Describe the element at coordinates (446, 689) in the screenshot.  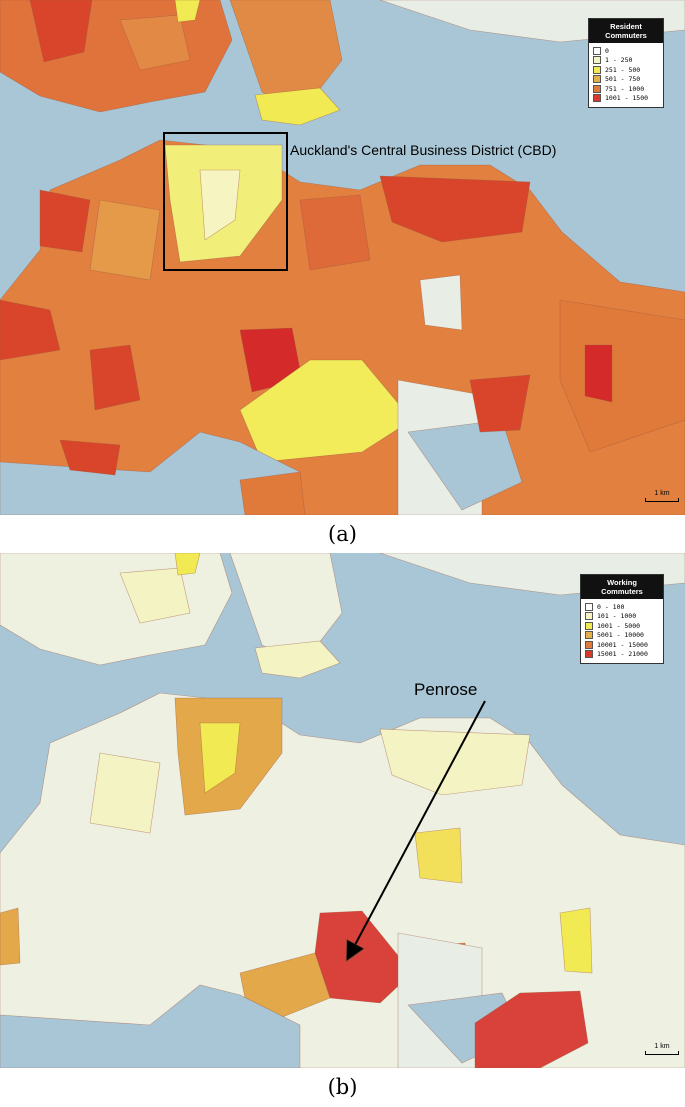
I see `penrose-annotation: Penrose` at that location.